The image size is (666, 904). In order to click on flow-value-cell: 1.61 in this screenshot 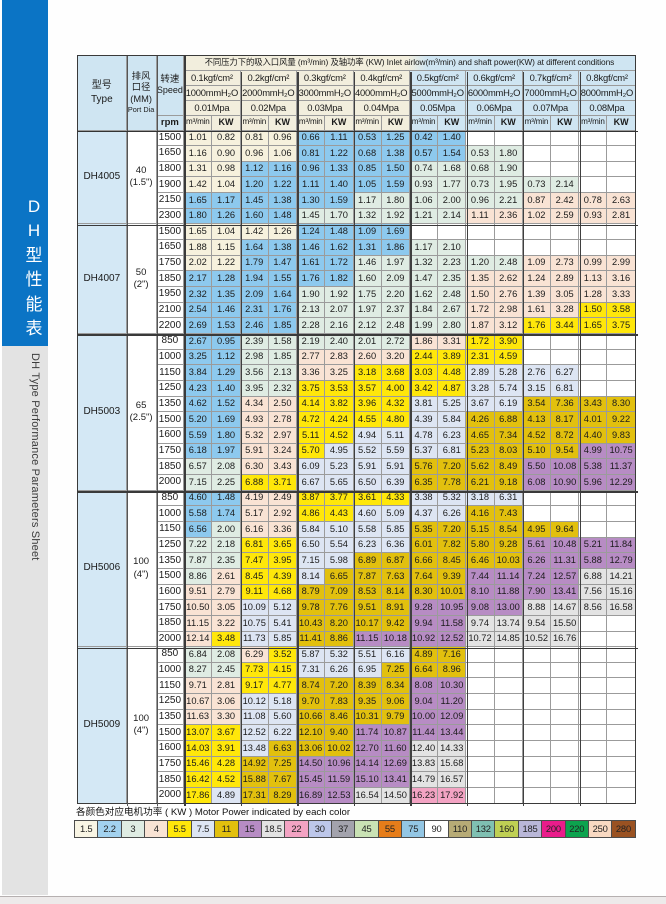, I will do `click(311, 263)`.